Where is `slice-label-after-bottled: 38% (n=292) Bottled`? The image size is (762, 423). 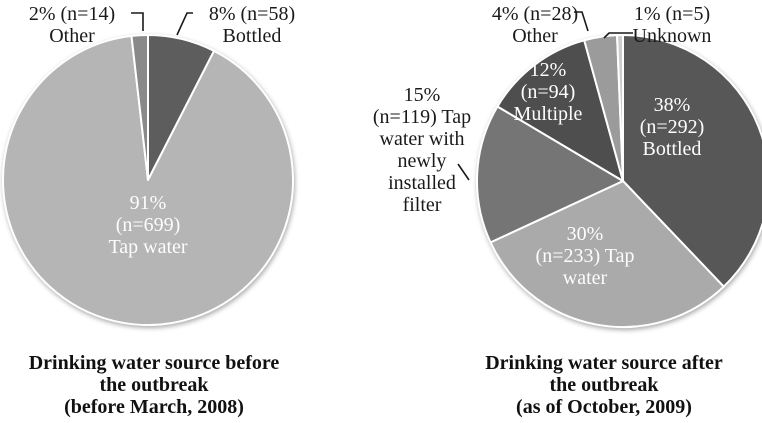
slice-label-after-bottled: 38% (n=292) Bottled is located at coordinates (672, 127).